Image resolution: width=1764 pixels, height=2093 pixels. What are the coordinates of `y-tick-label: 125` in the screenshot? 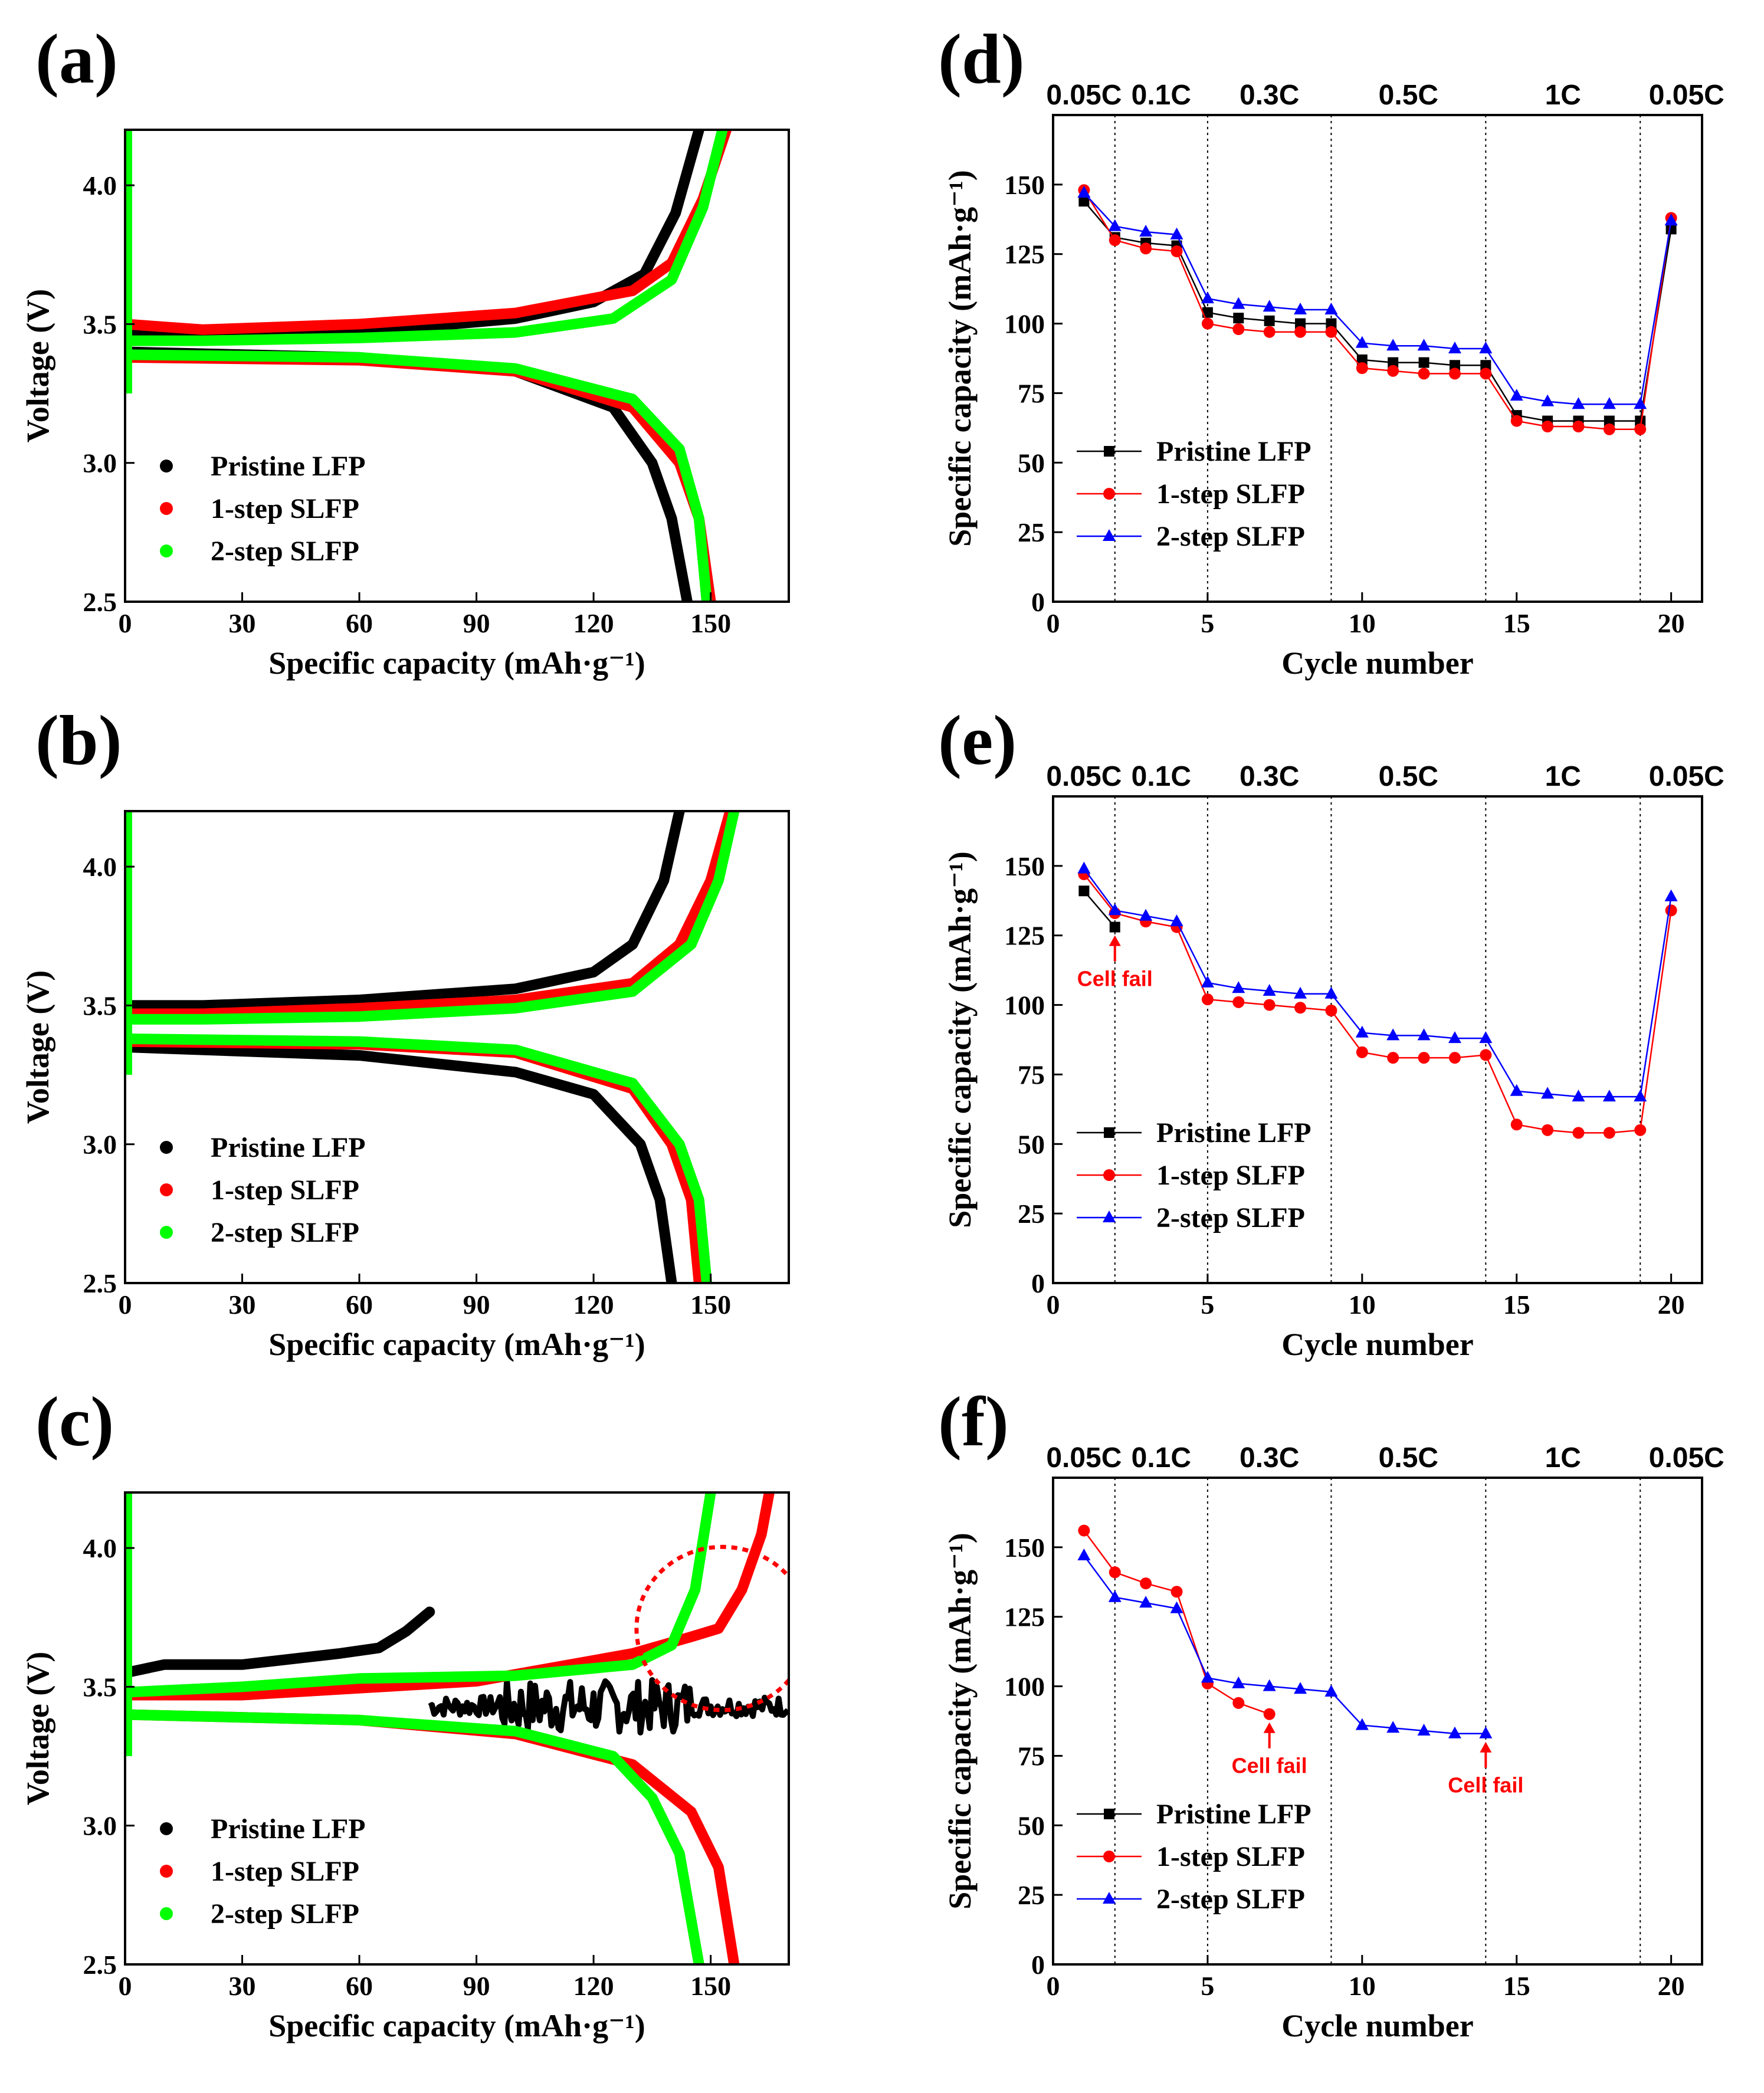 It's located at (1024, 255).